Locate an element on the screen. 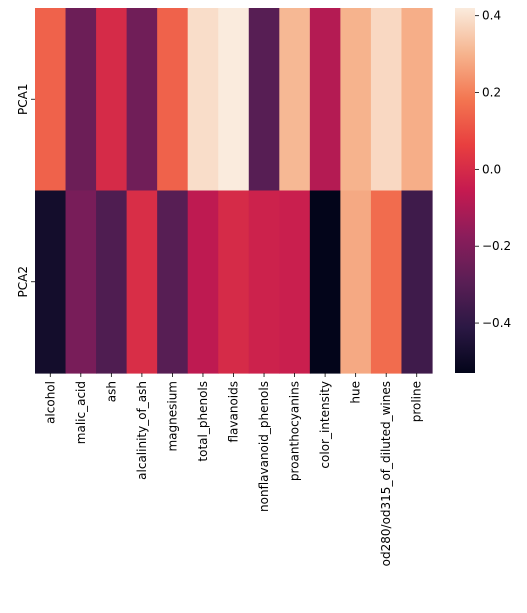 The image size is (527, 613). x-tick-label: ash is located at coordinates (111, 391).